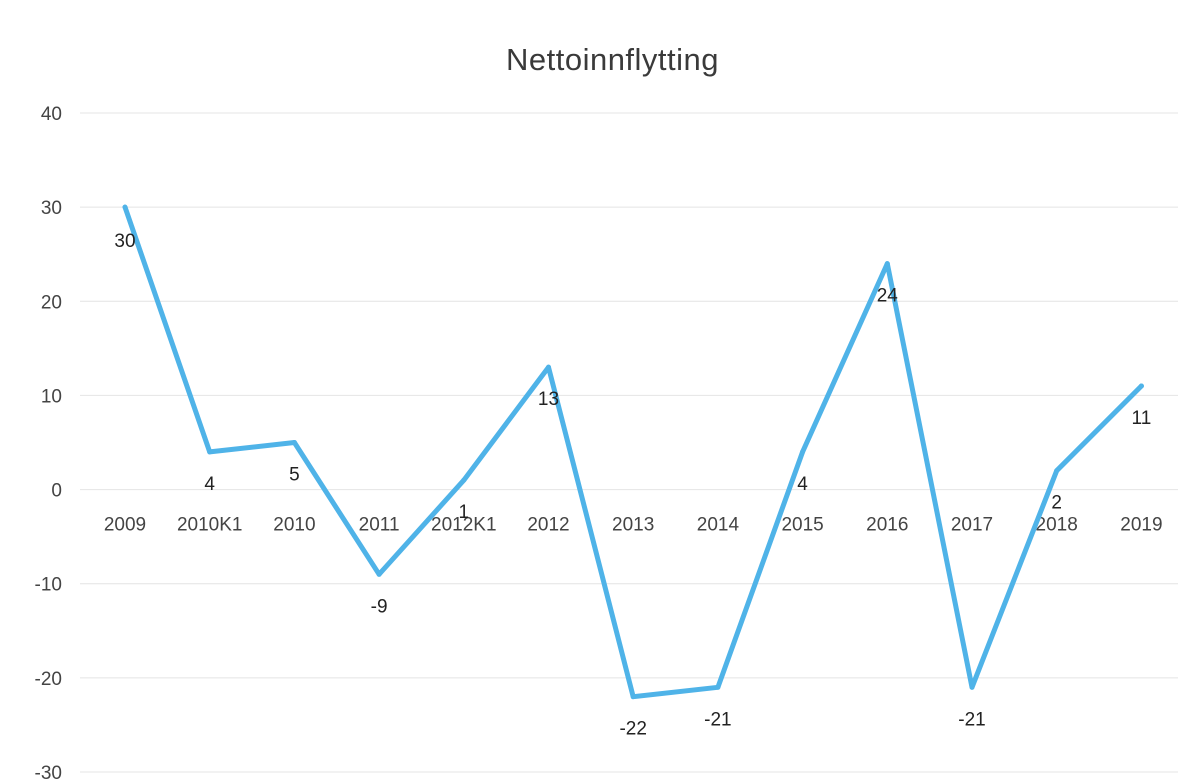  Describe the element at coordinates (48, 773) in the screenshot. I see `y-tick-label: -30` at that location.